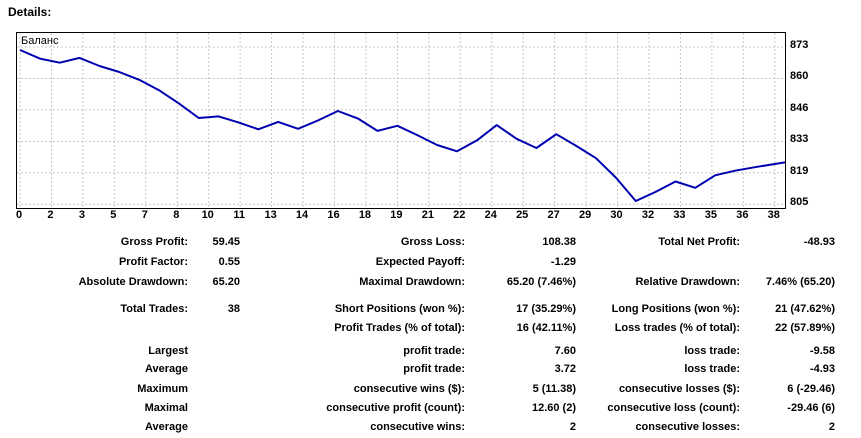 This screenshot has width=861, height=438. I want to click on stat-label: consecutive wins:, so click(417, 427).